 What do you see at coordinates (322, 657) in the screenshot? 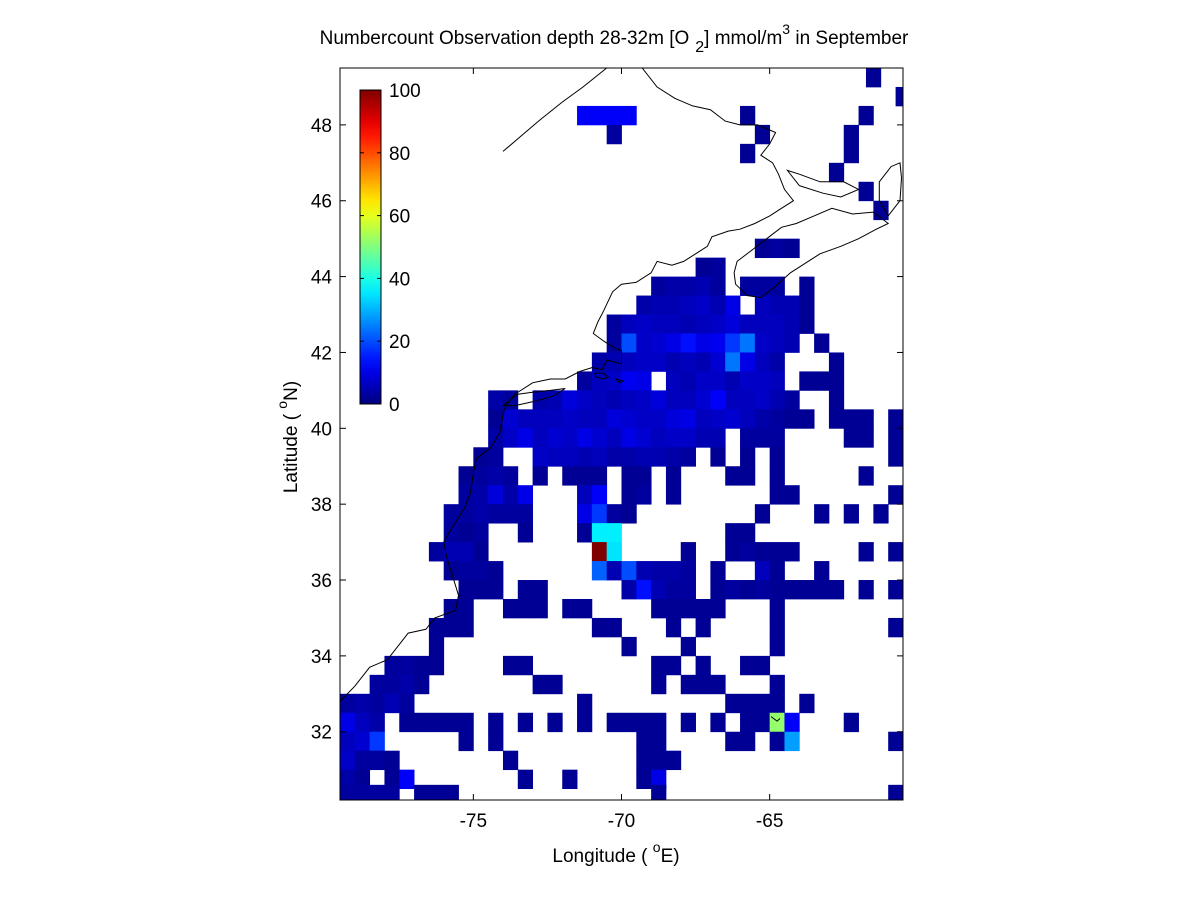
I see `y-tick-label: 34` at bounding box center [322, 657].